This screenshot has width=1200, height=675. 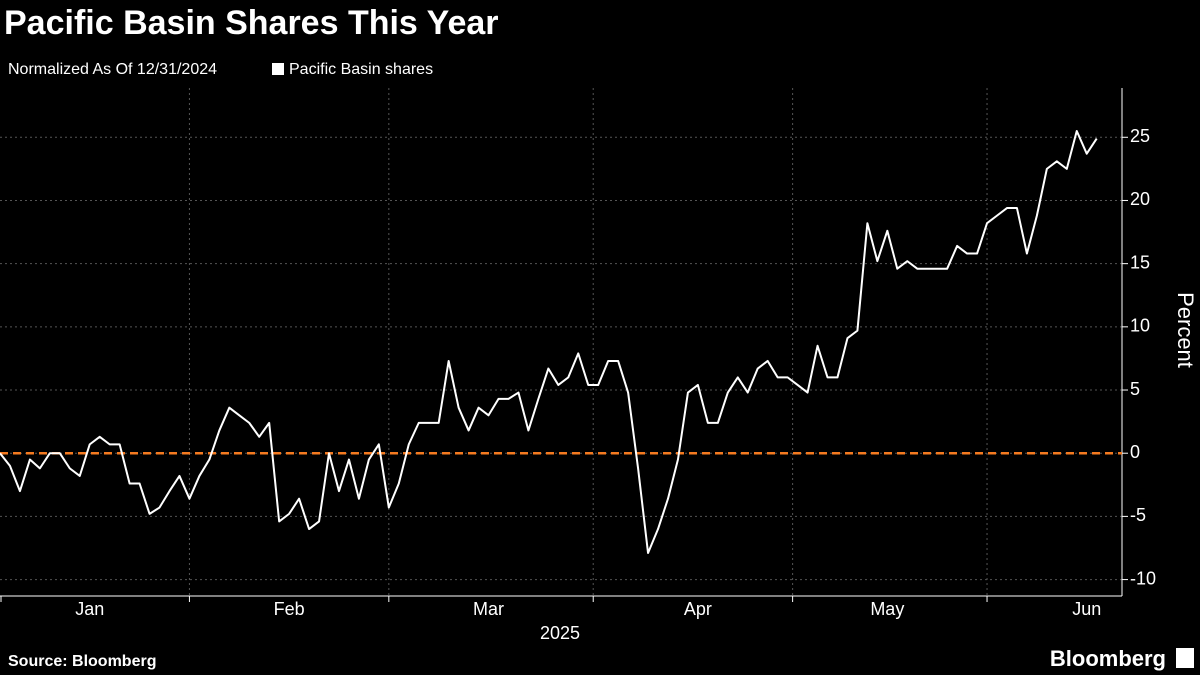 I want to click on y-tick-label: 25, so click(x=1140, y=136).